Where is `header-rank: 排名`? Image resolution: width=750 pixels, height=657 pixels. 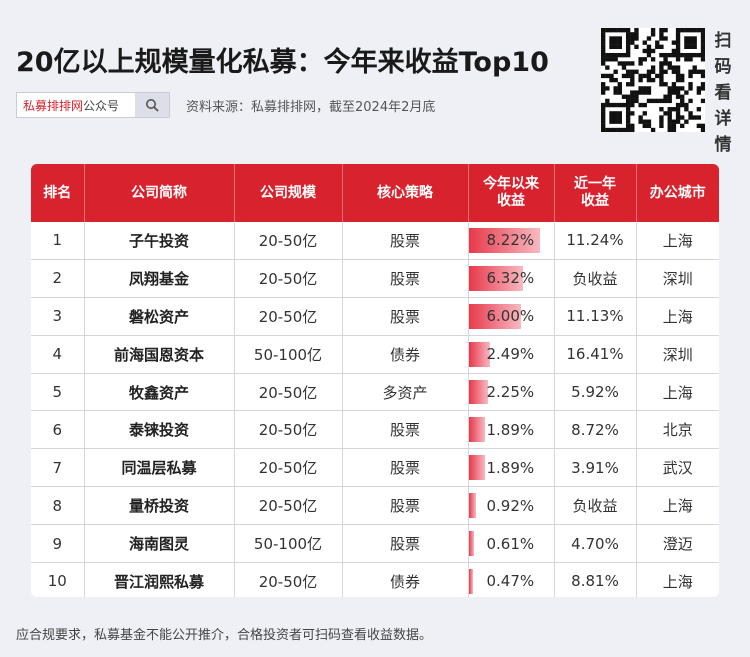
header-rank: 排名 is located at coordinates (58, 193).